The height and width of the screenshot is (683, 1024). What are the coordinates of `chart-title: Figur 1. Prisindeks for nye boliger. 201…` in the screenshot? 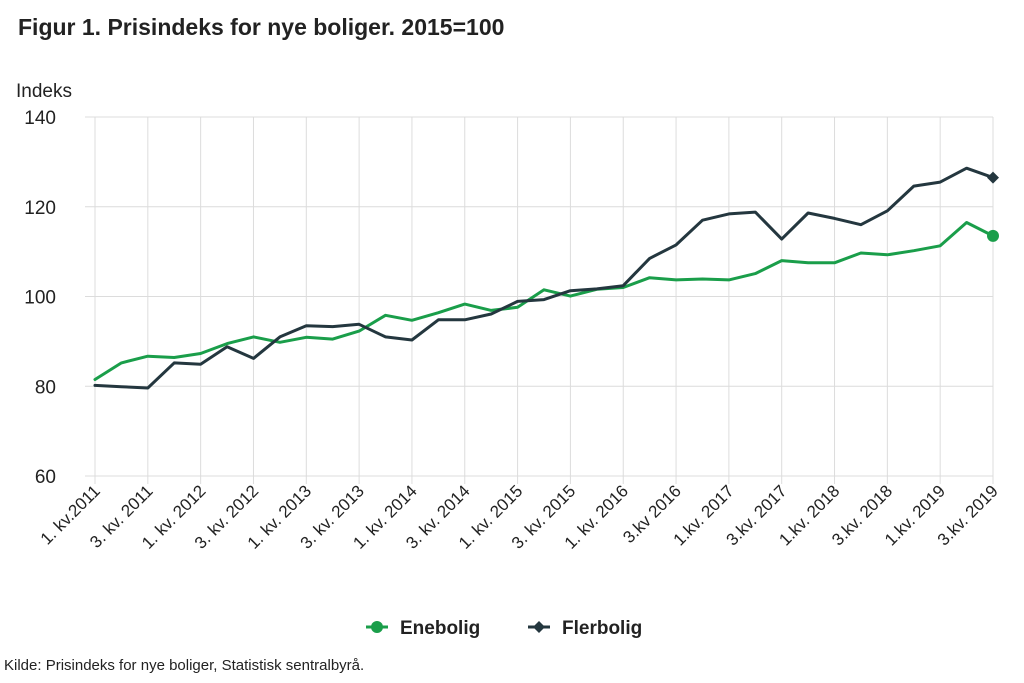 It's located at (261, 27).